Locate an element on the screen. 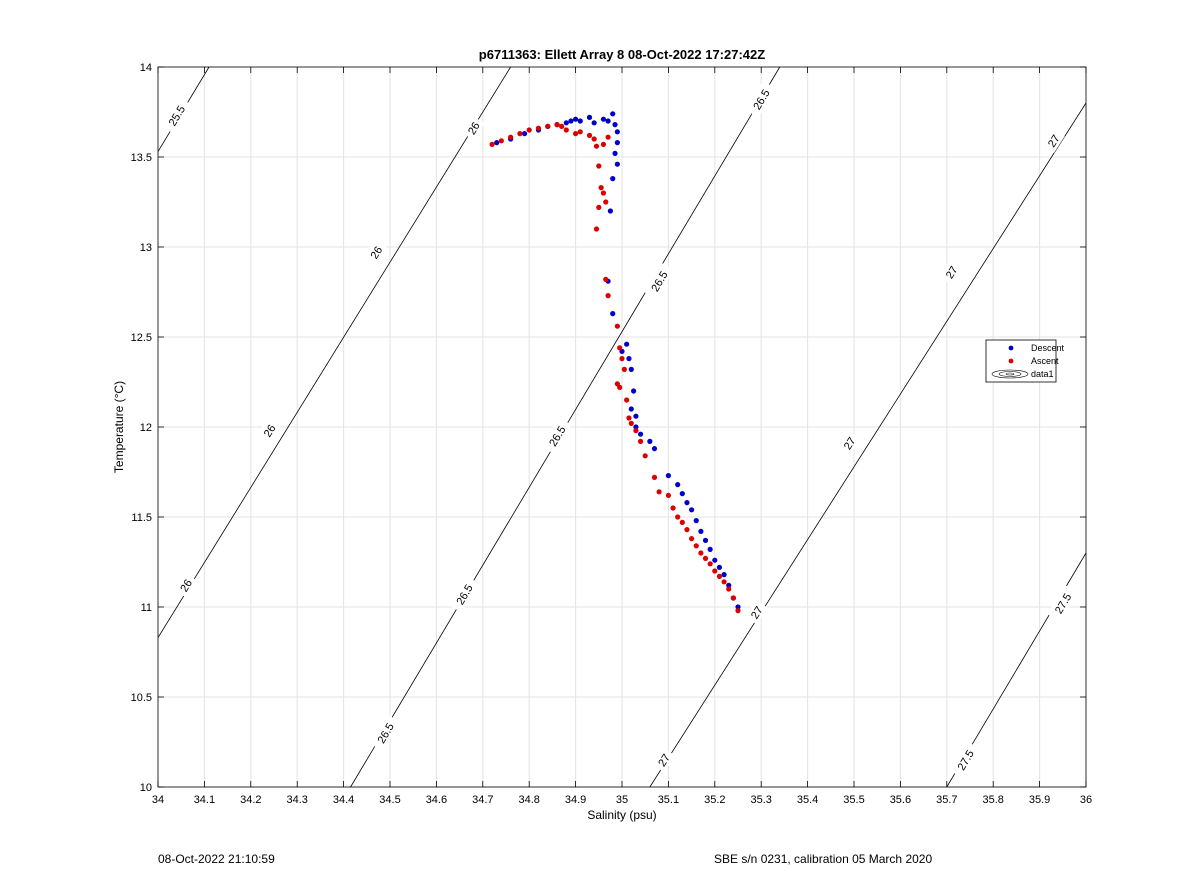 This screenshot has height=885, width=1200. x-tick-label: 35.9 is located at coordinates (1039, 800).